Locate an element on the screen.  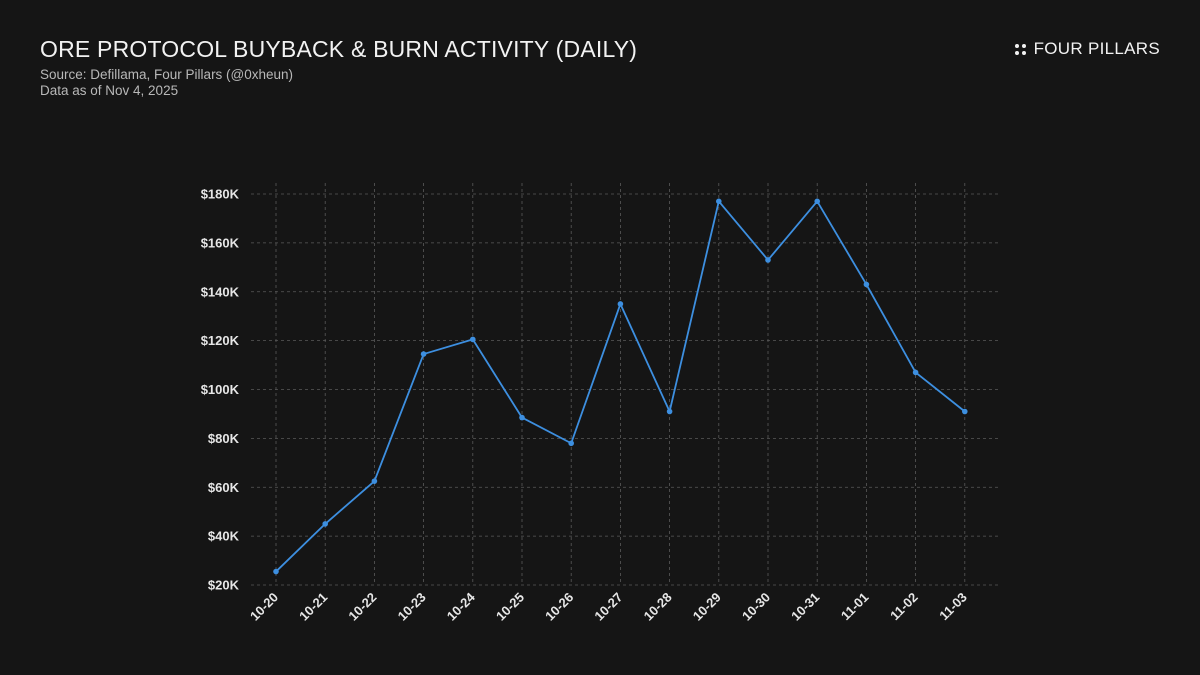
y-tick-label: $180K is located at coordinates (220, 194).